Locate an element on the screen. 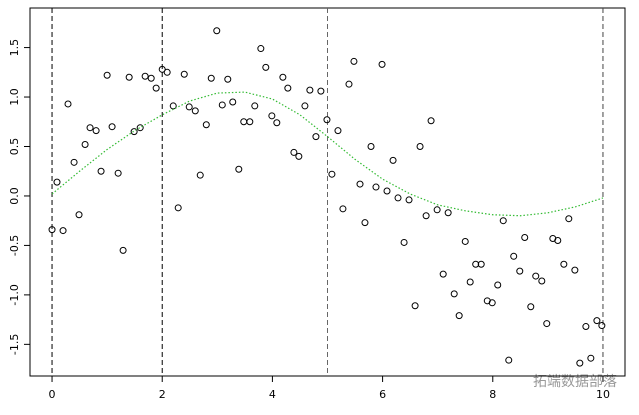  y-tick-label: 1.0 is located at coordinates (14, 97).